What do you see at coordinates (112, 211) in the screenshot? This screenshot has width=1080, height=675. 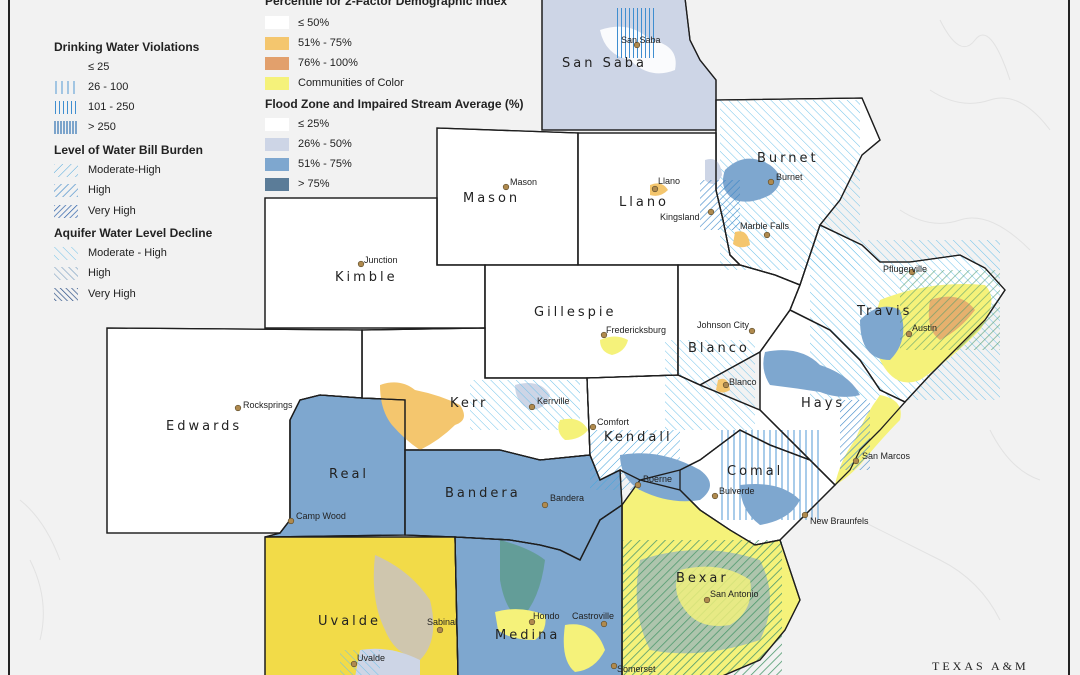 I see `legend-label-wb-2: Very High` at bounding box center [112, 211].